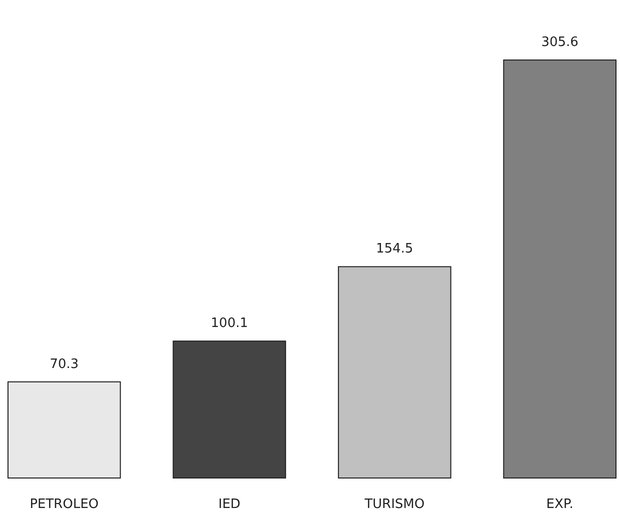 The image size is (620, 517). What do you see at coordinates (395, 249) in the screenshot?
I see `data-label: 154.5` at bounding box center [395, 249].